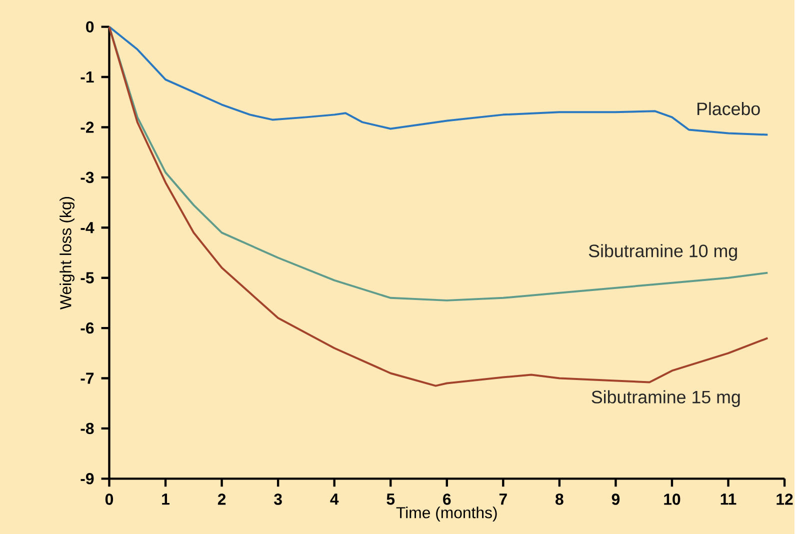 The height and width of the screenshot is (534, 800). What do you see at coordinates (109, 499) in the screenshot?
I see `x-tick-label: 0` at bounding box center [109, 499].